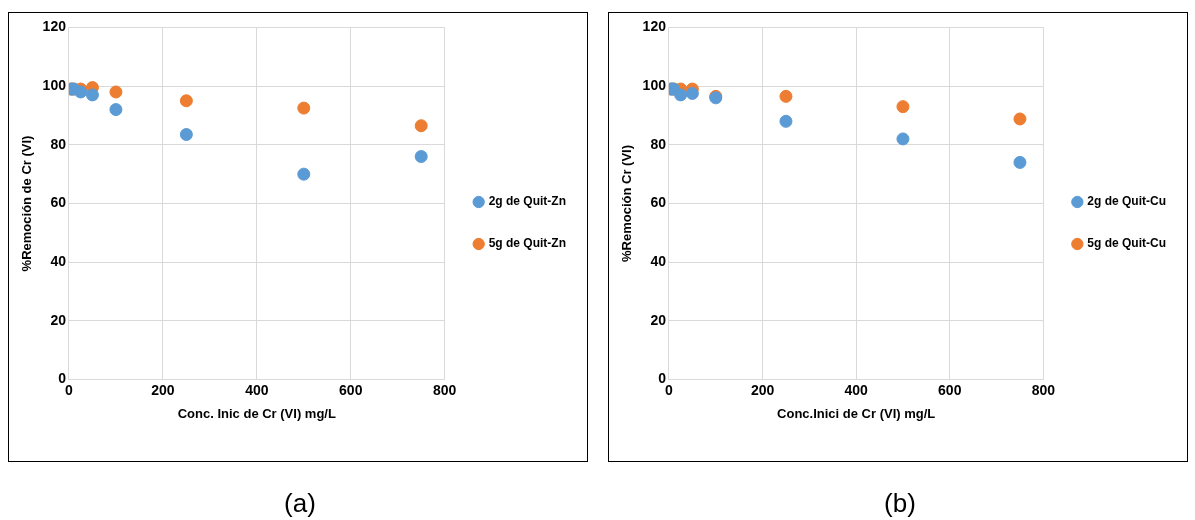 This screenshot has width=1195, height=520. What do you see at coordinates (527, 201) in the screenshot?
I see `legend-label: 2g de Quit-Zn` at bounding box center [527, 201].